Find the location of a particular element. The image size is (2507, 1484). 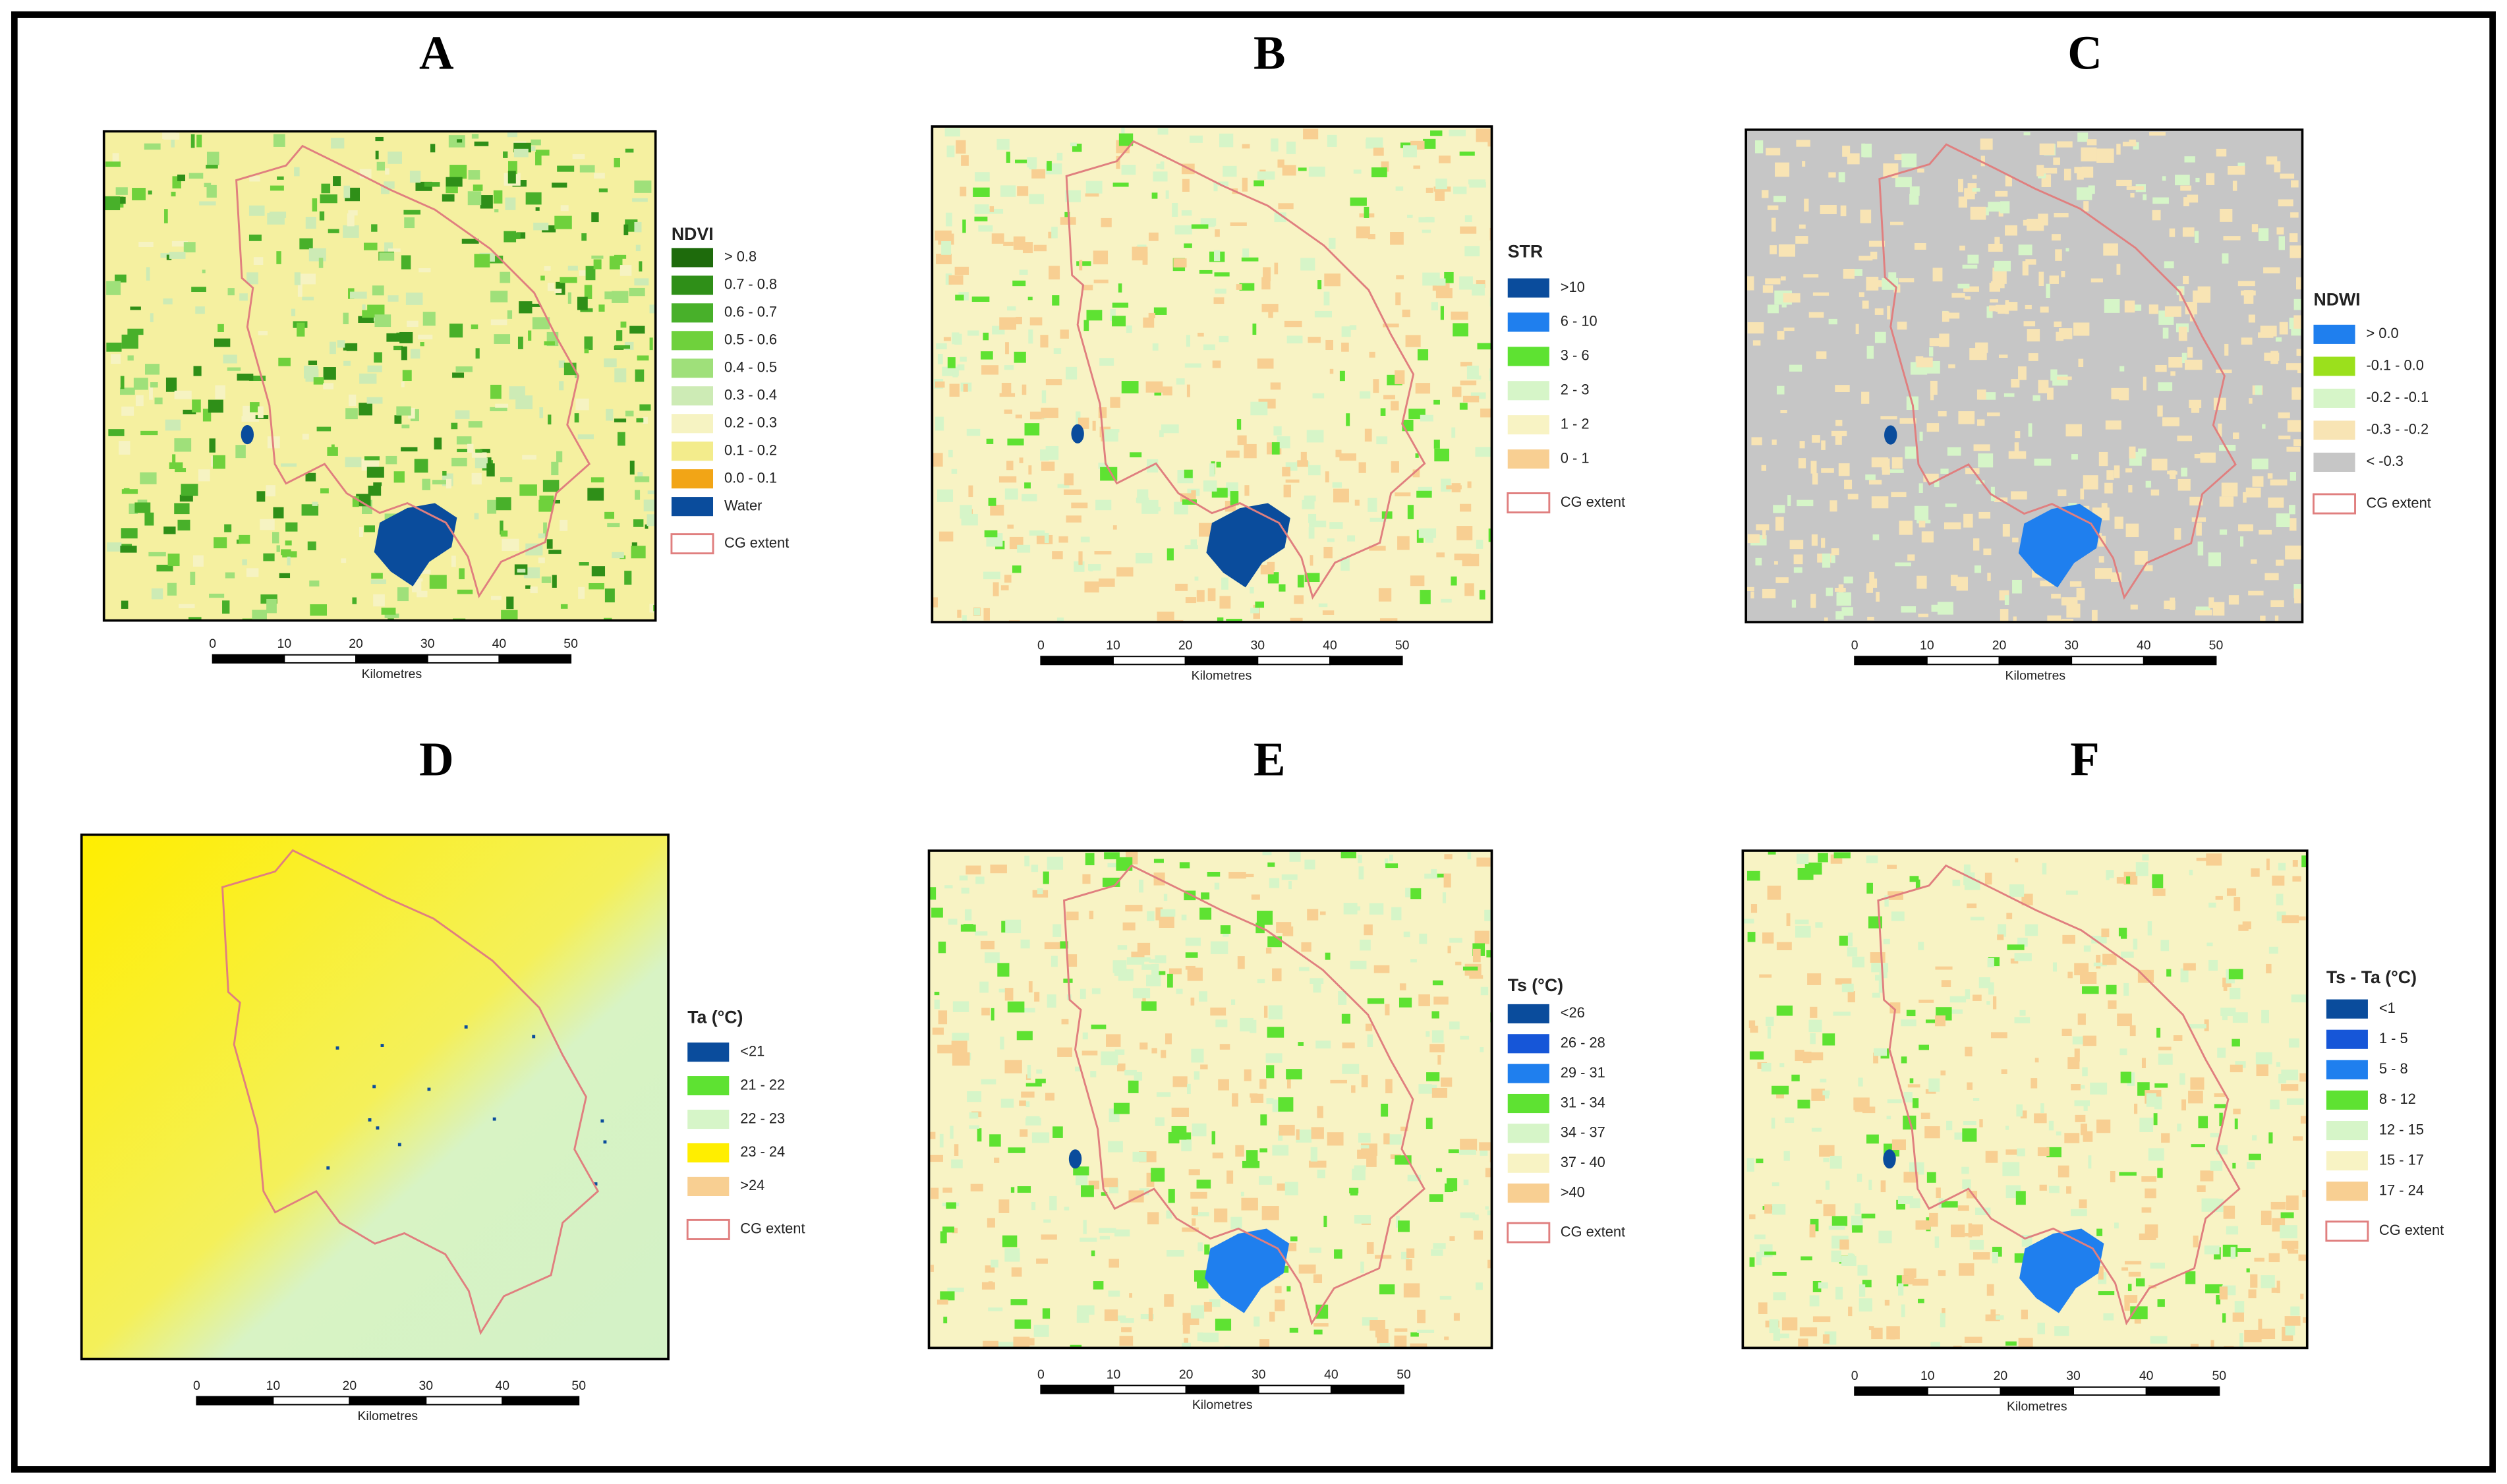

small-lake is located at coordinates (1075, 1159).